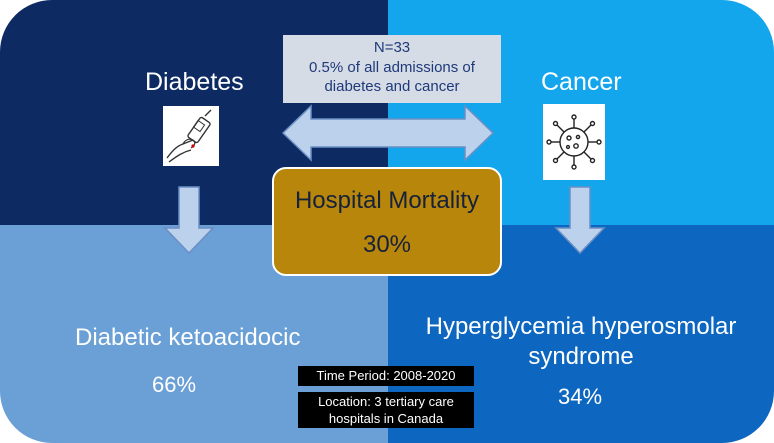 The width and height of the screenshot is (774, 443). Describe the element at coordinates (386, 376) in the screenshot. I see `time-period-box: Time Period: 2008-2020` at that location.